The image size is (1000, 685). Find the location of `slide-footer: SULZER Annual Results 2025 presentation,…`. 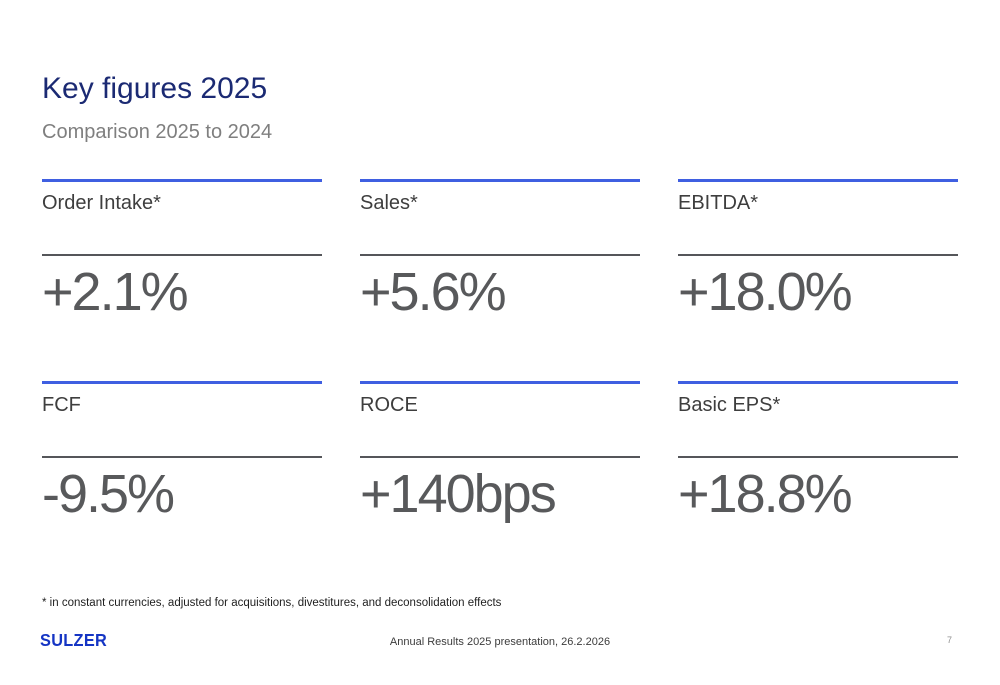

slide-footer: SULZER Annual Results 2025 presentation,… is located at coordinates (500, 644).